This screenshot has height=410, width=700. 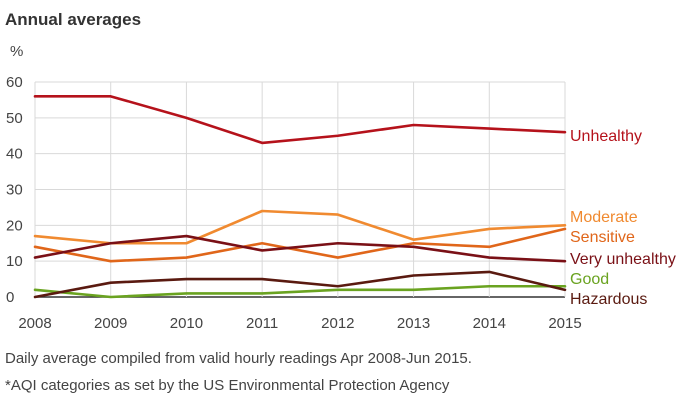 I want to click on series-label-good: Good, so click(x=589, y=279).